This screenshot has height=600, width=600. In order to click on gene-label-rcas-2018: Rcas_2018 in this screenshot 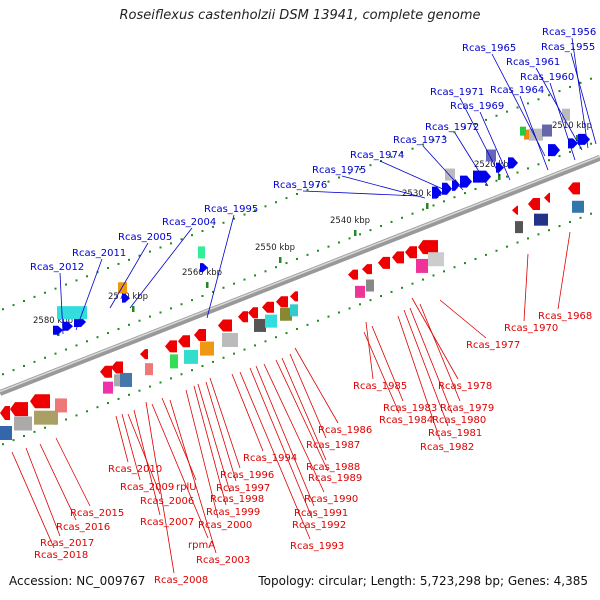, I will do `click(61, 555)`.